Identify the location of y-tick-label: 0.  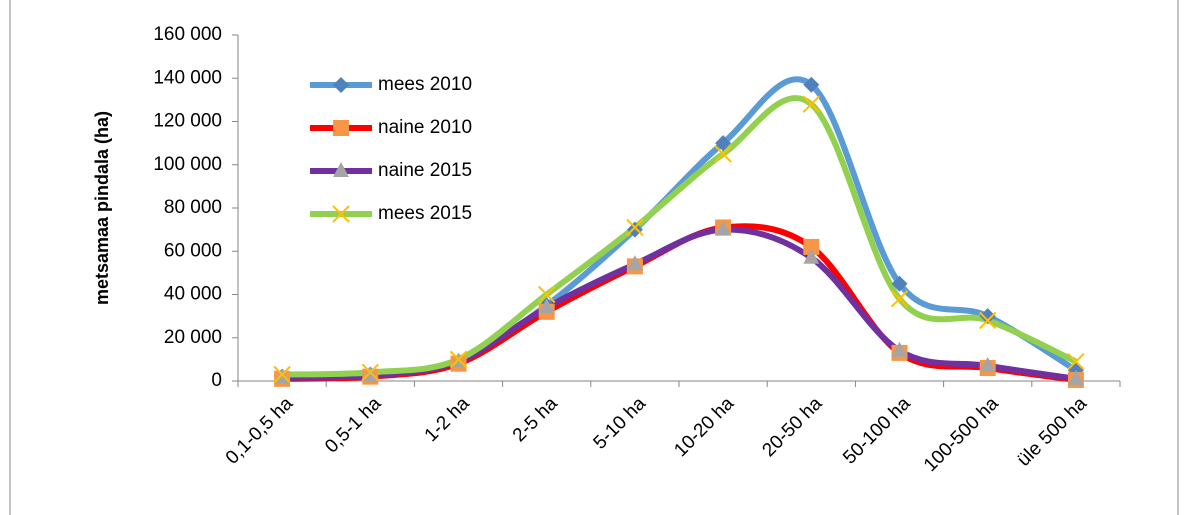
(216, 380).